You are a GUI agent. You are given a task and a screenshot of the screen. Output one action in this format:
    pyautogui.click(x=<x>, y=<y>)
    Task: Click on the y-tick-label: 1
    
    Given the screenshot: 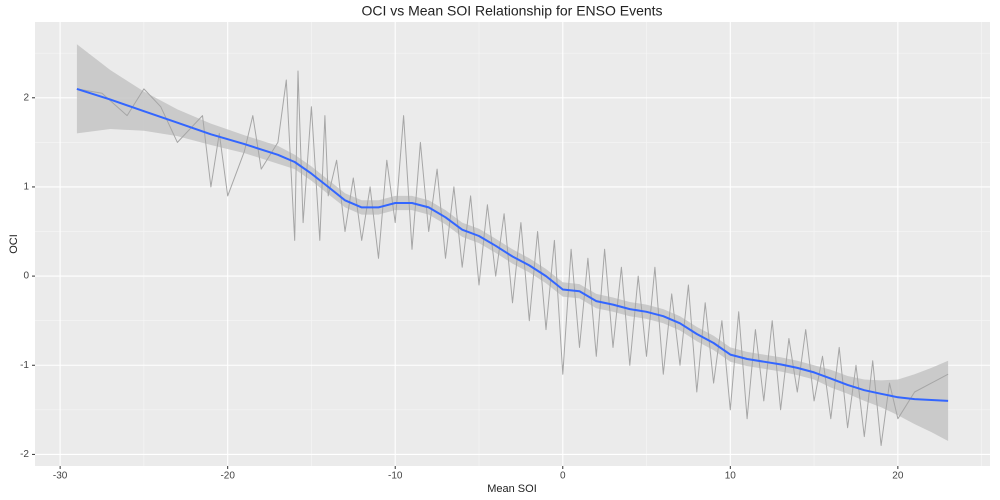 What is the action you would take?
    pyautogui.click(x=26, y=187)
    